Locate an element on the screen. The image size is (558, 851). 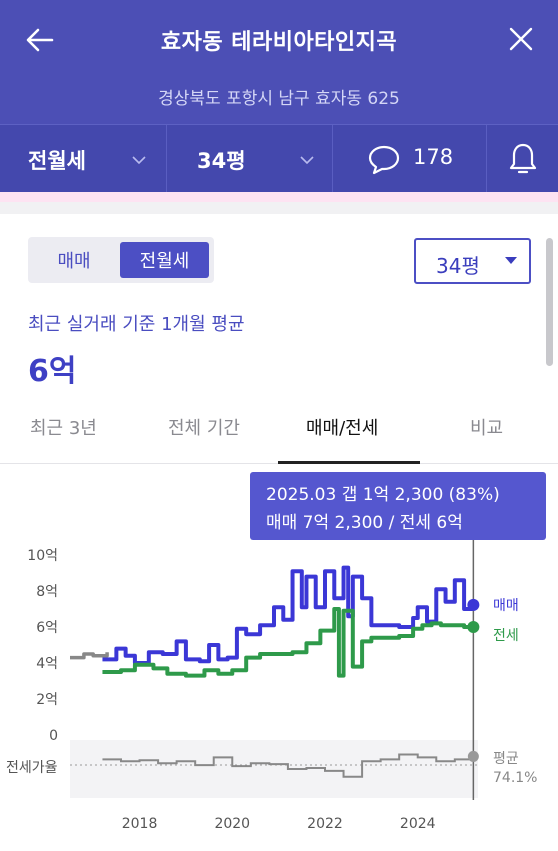
series-line-sale is located at coordinates (289, 615).